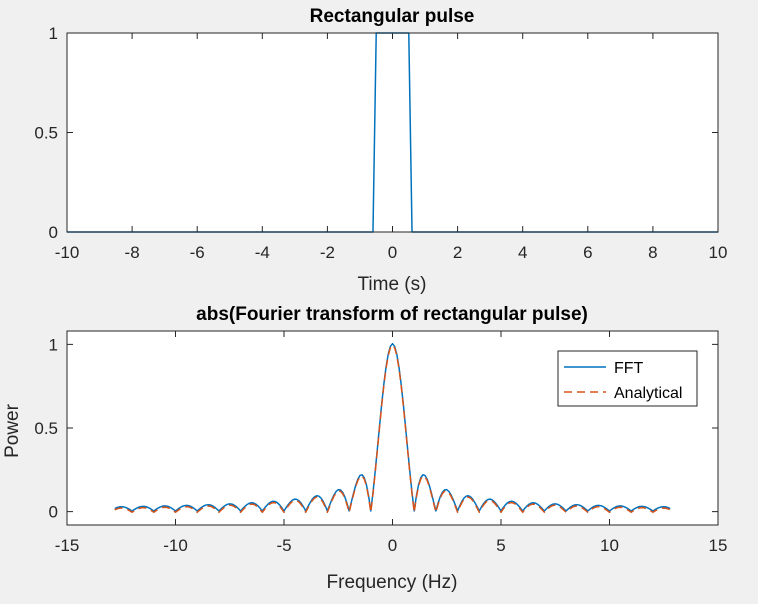 This screenshot has height=604, width=758. What do you see at coordinates (392, 284) in the screenshot?
I see `pulse-x-axis-label: Time (s)` at bounding box center [392, 284].